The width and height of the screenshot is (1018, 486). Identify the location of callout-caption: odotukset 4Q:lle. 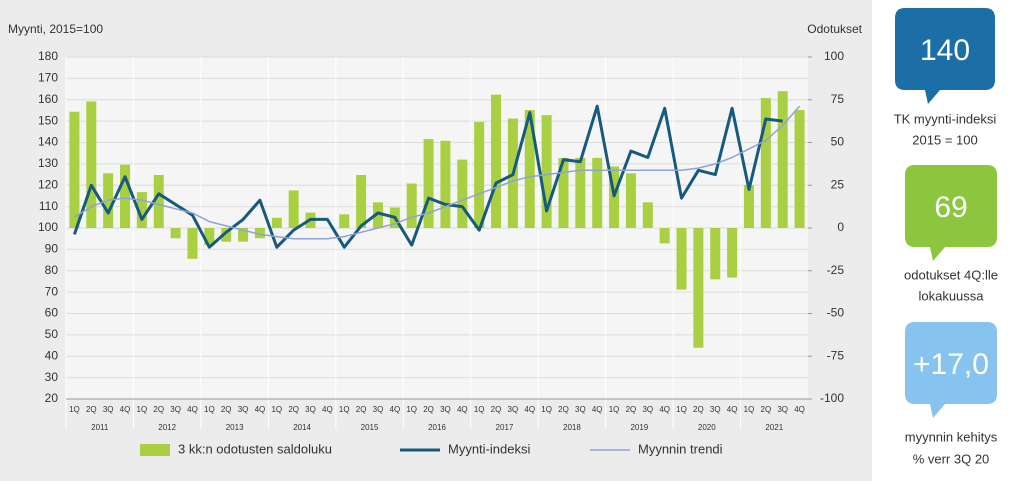
(951, 274).